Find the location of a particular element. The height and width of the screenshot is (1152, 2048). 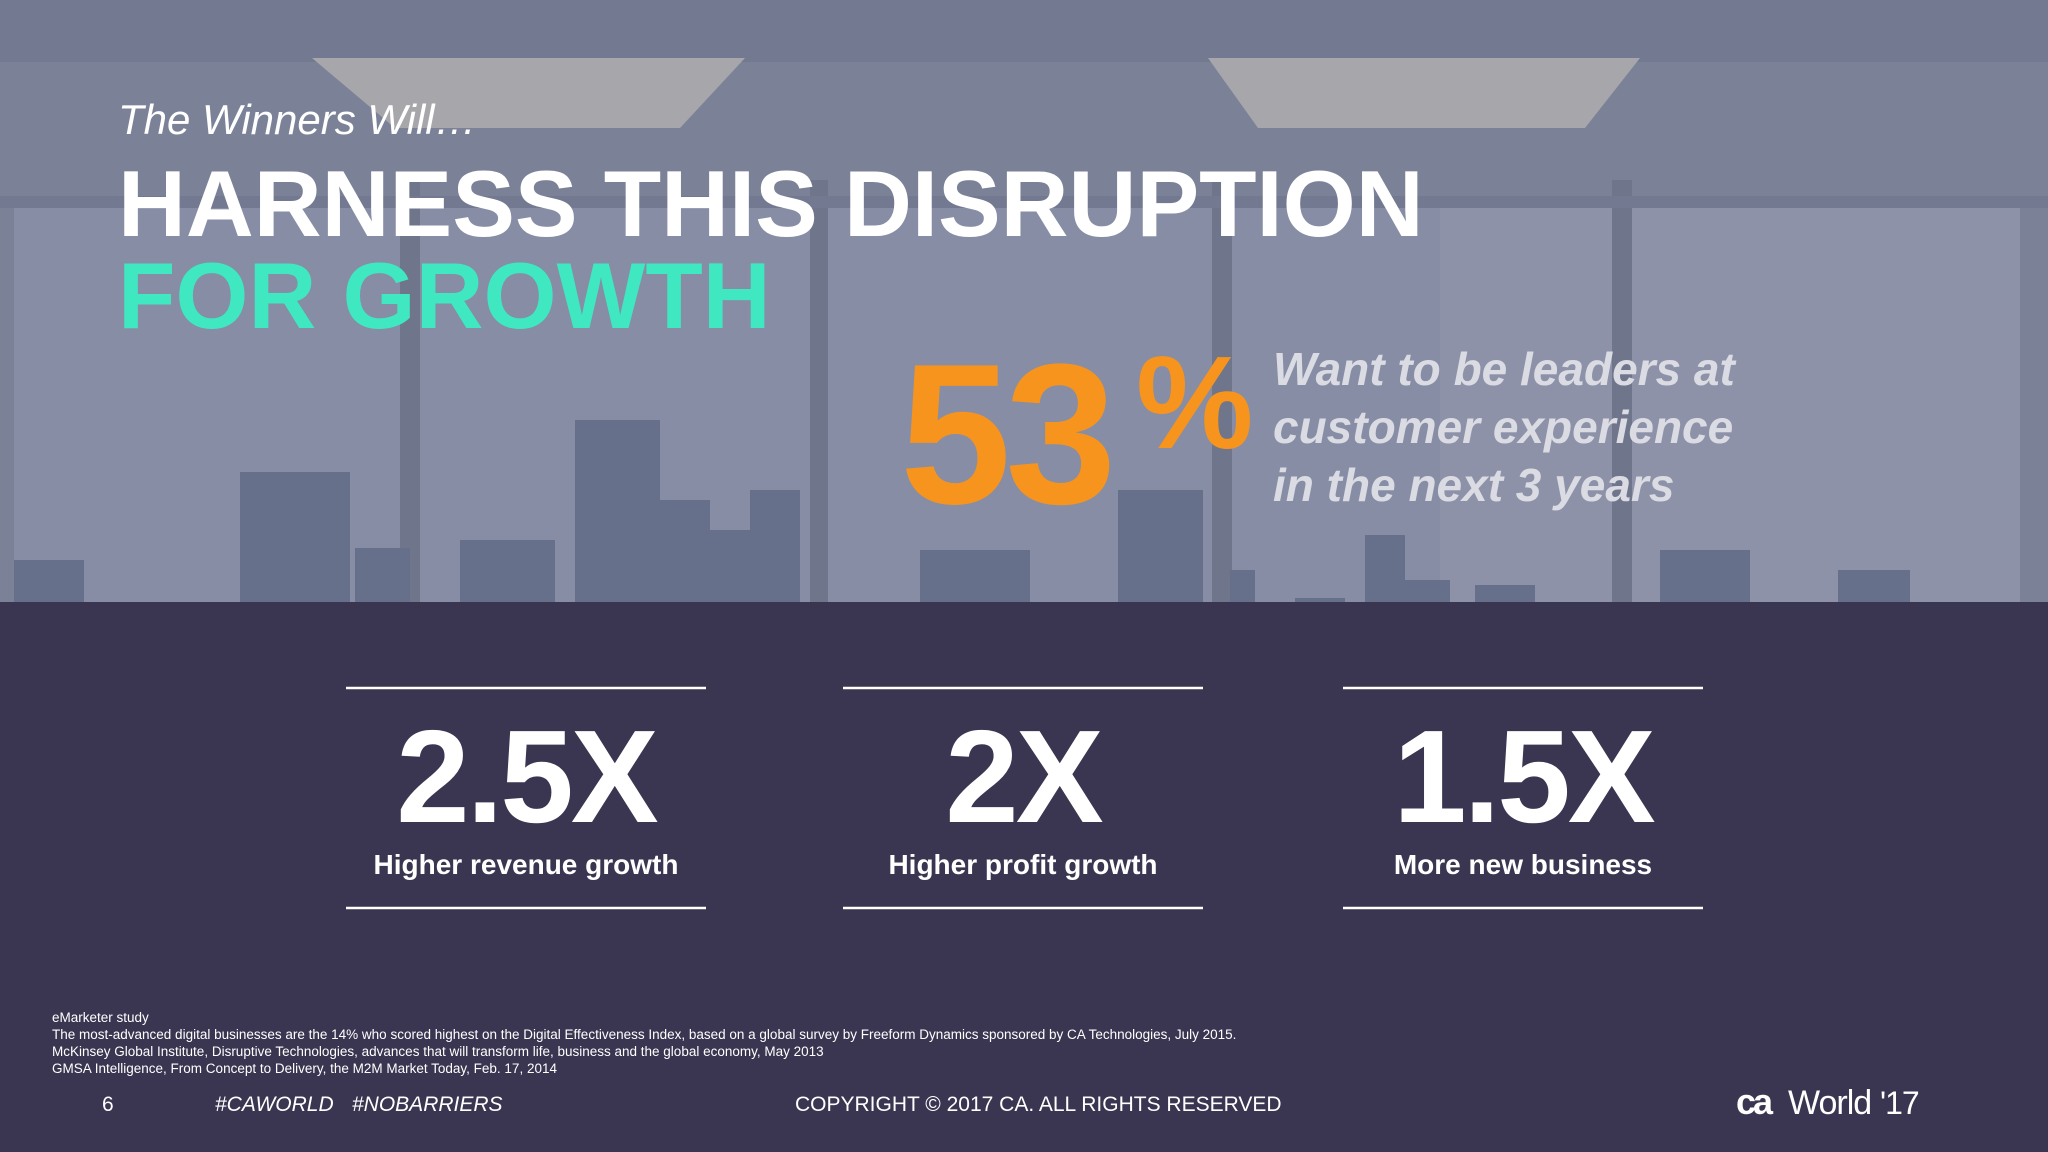

title-line: HARNESS THIS DISRUPTION is located at coordinates (771, 203).